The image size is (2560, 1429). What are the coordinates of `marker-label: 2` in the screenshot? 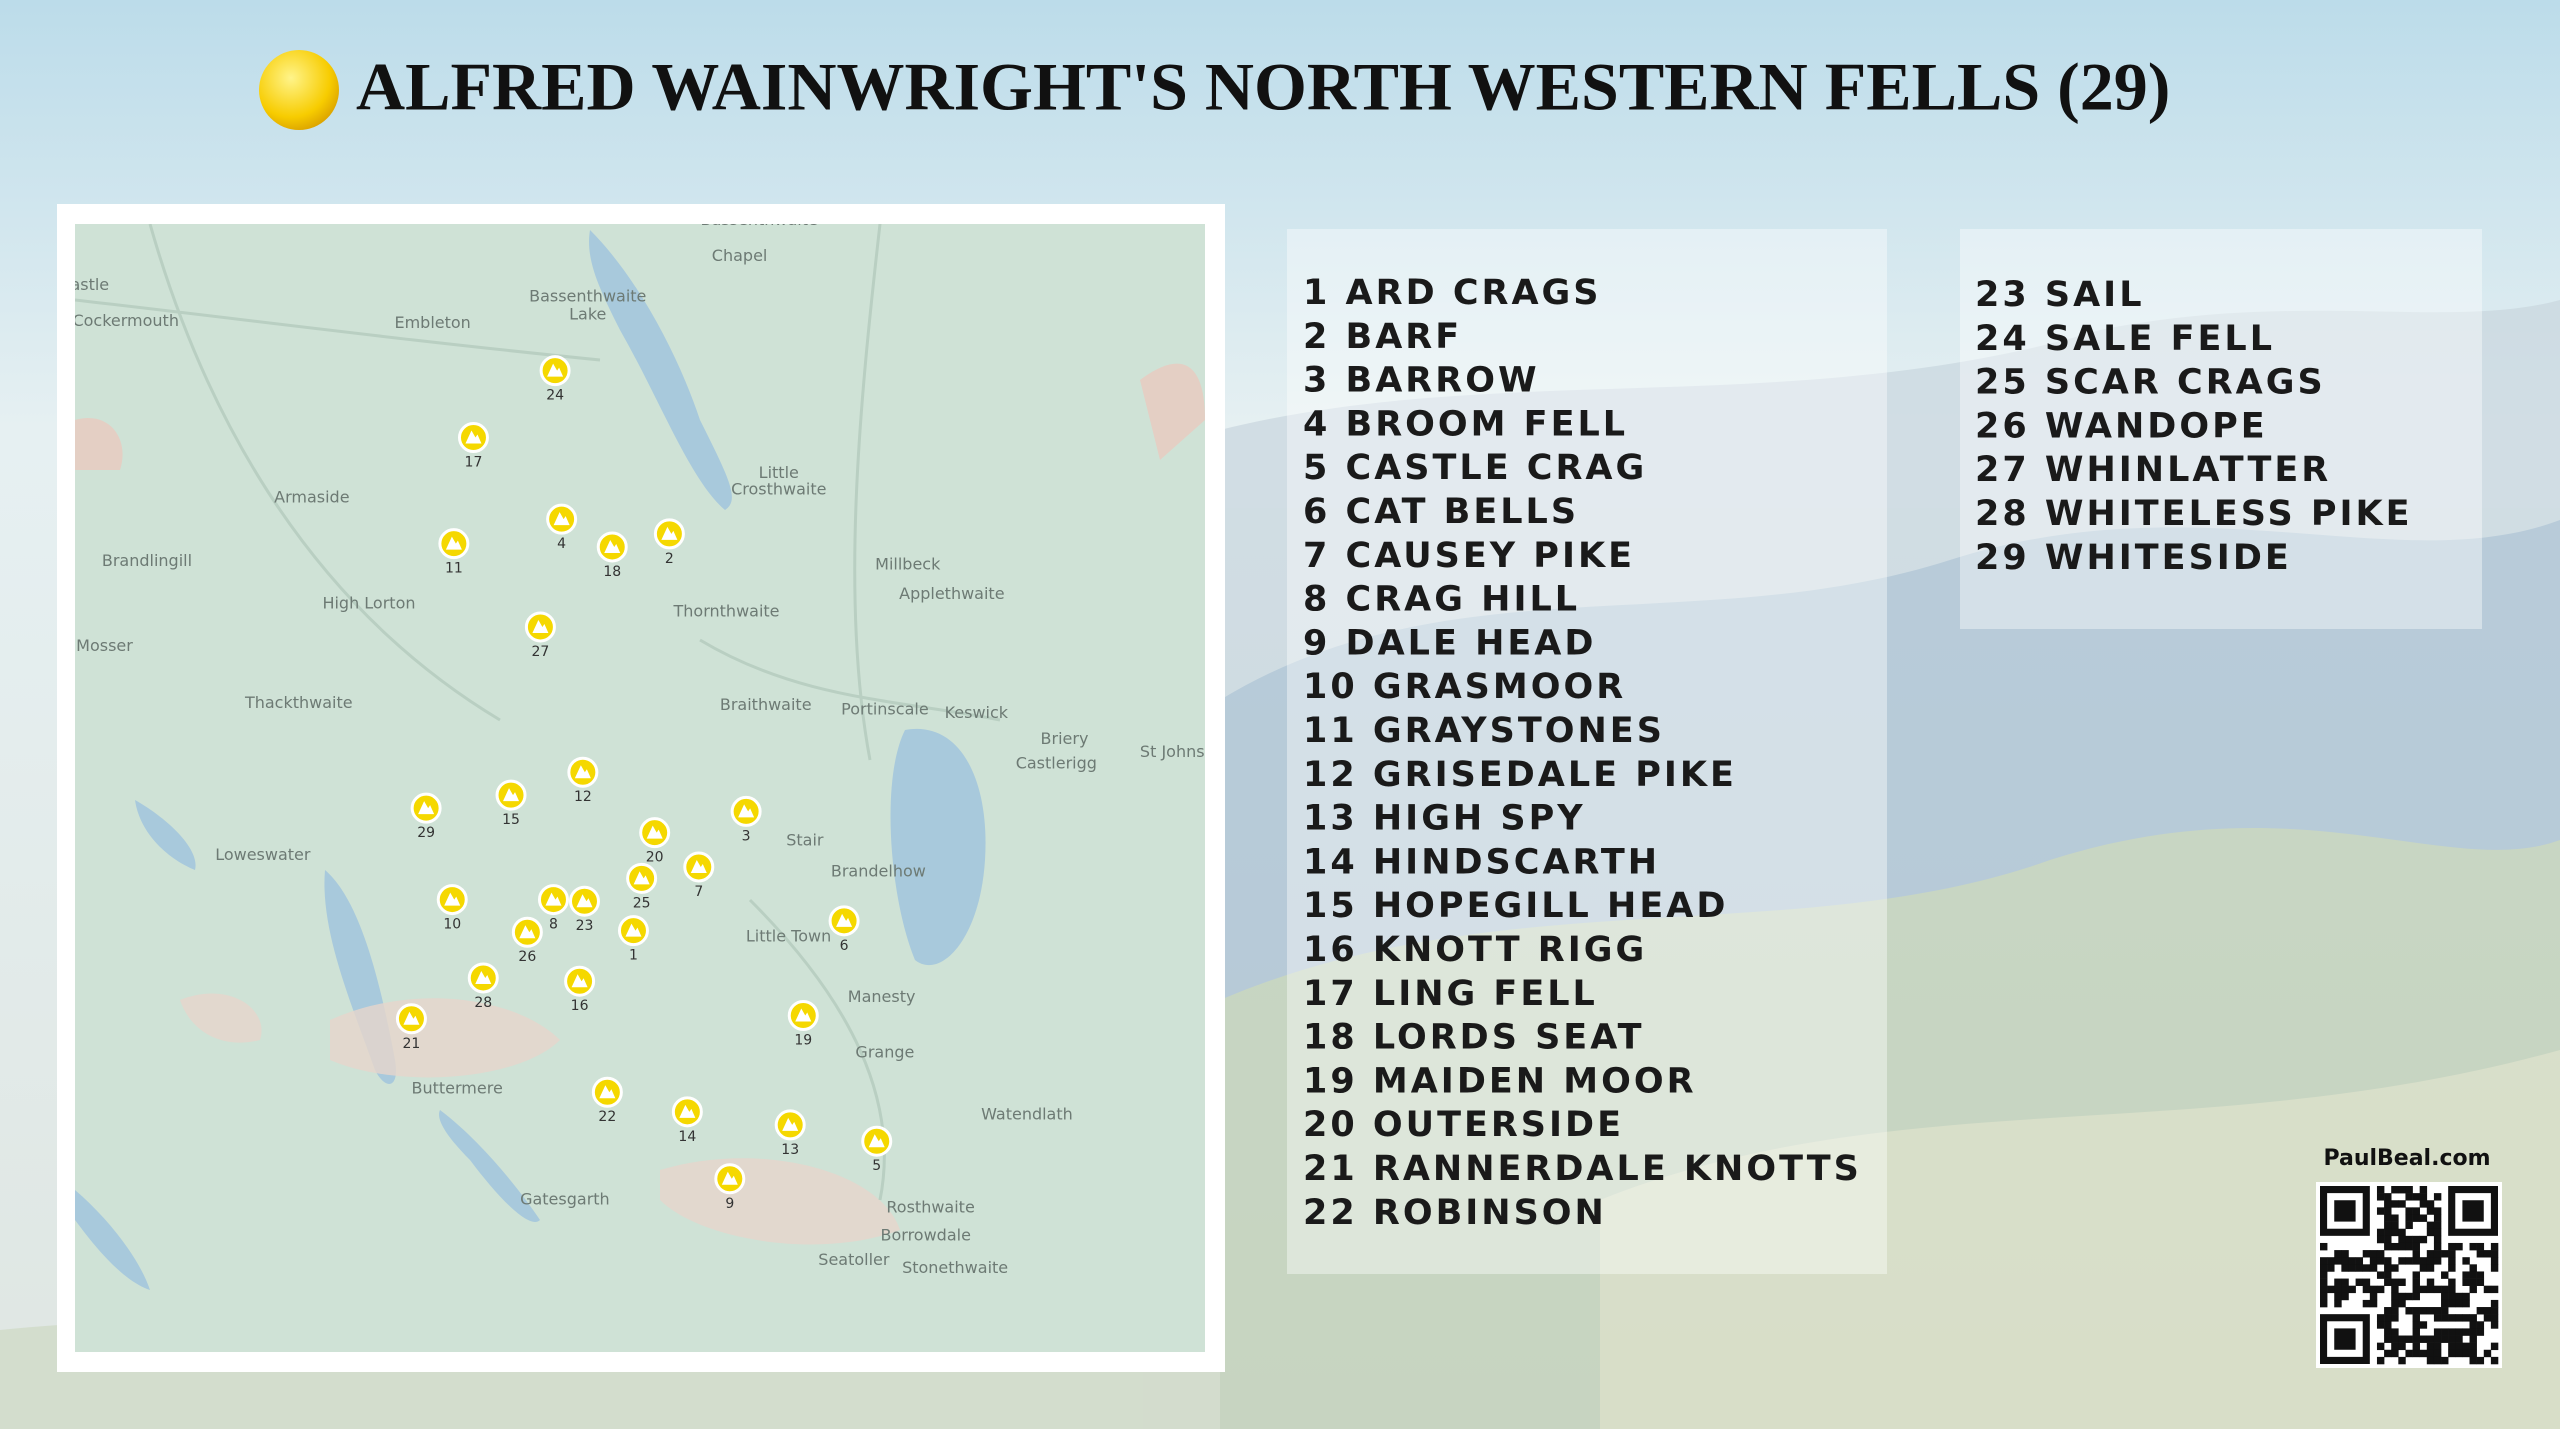 It's located at (669, 559).